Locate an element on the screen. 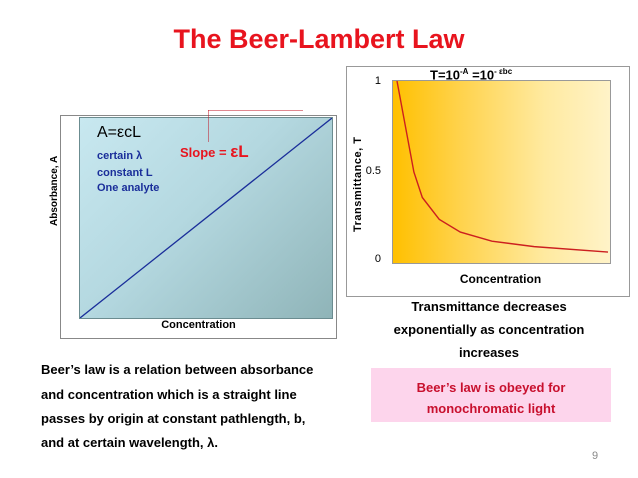 The width and height of the screenshot is (638, 478). y-tick-1: 1 is located at coordinates (377, 81).